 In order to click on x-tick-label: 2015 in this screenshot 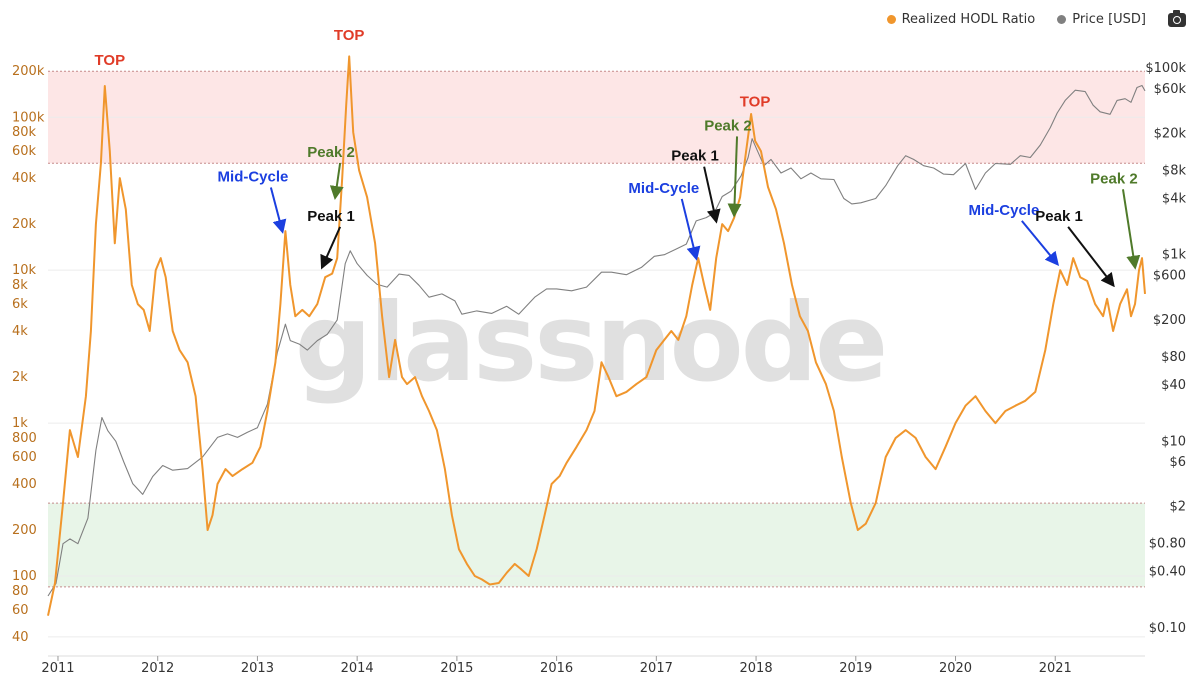, I will do `click(456, 668)`.